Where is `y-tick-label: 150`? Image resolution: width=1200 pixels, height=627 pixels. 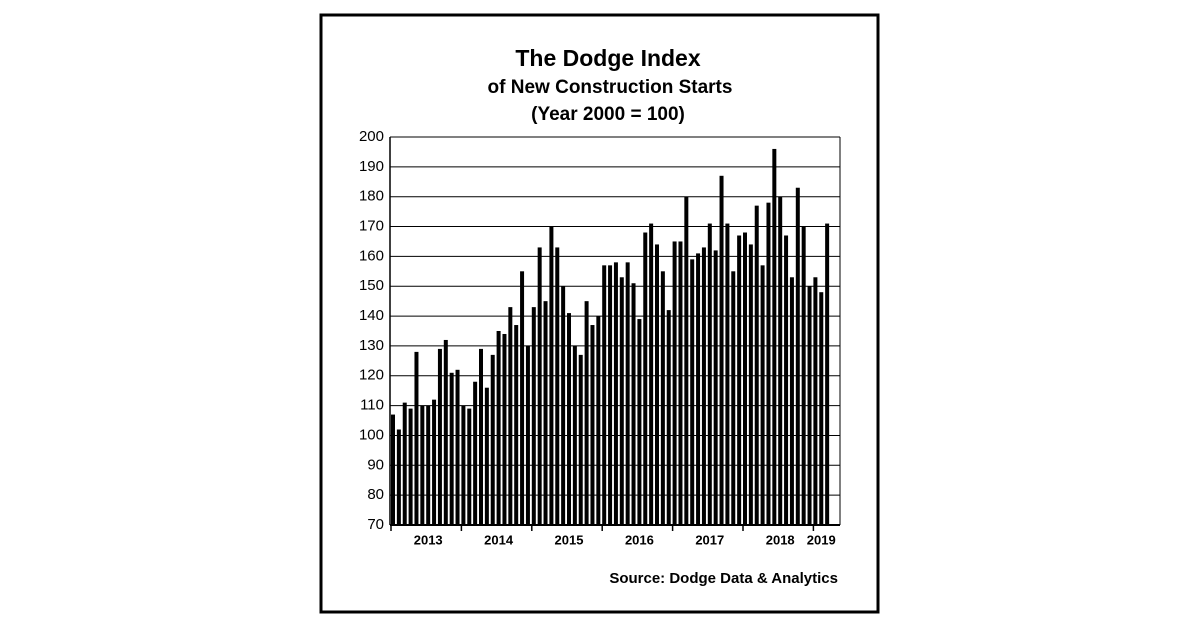 y-tick-label: 150 is located at coordinates (371, 285).